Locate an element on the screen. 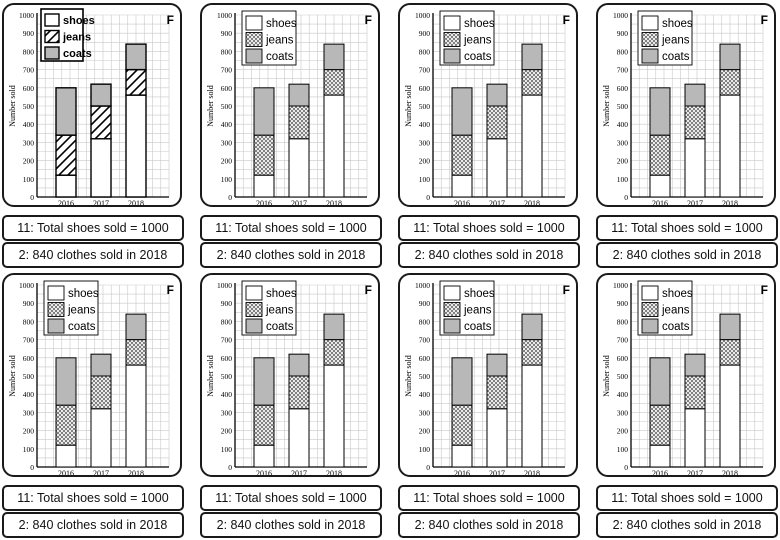 Image resolution: width=780 pixels, height=540 pixels. bar-coats-2017 is located at coordinates (497, 365).